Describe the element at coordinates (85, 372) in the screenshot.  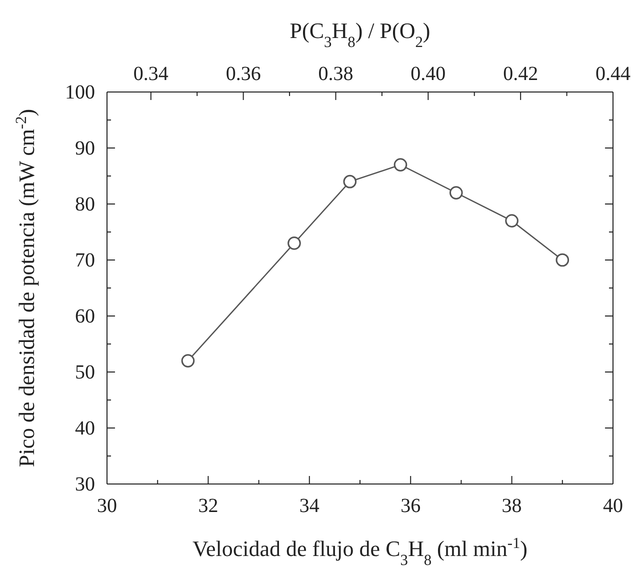
I see `y-tick-label: 50` at that location.